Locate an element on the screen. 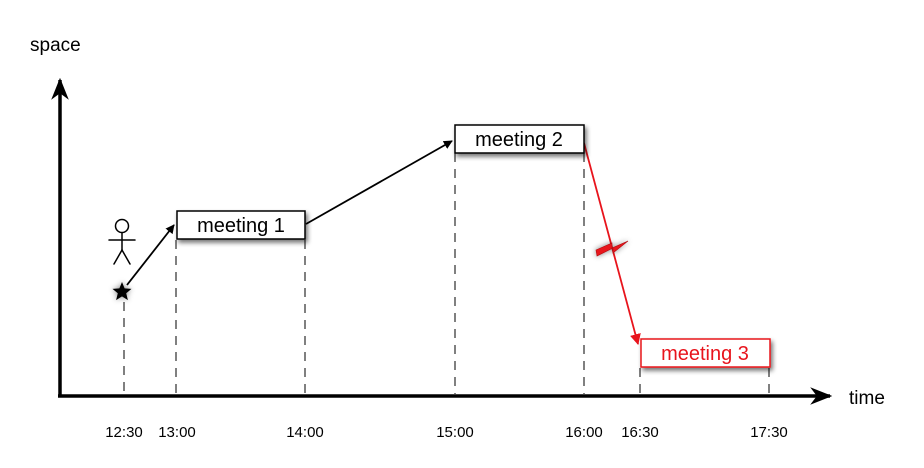  lightning-bolt-icon is located at coordinates (612, 248).